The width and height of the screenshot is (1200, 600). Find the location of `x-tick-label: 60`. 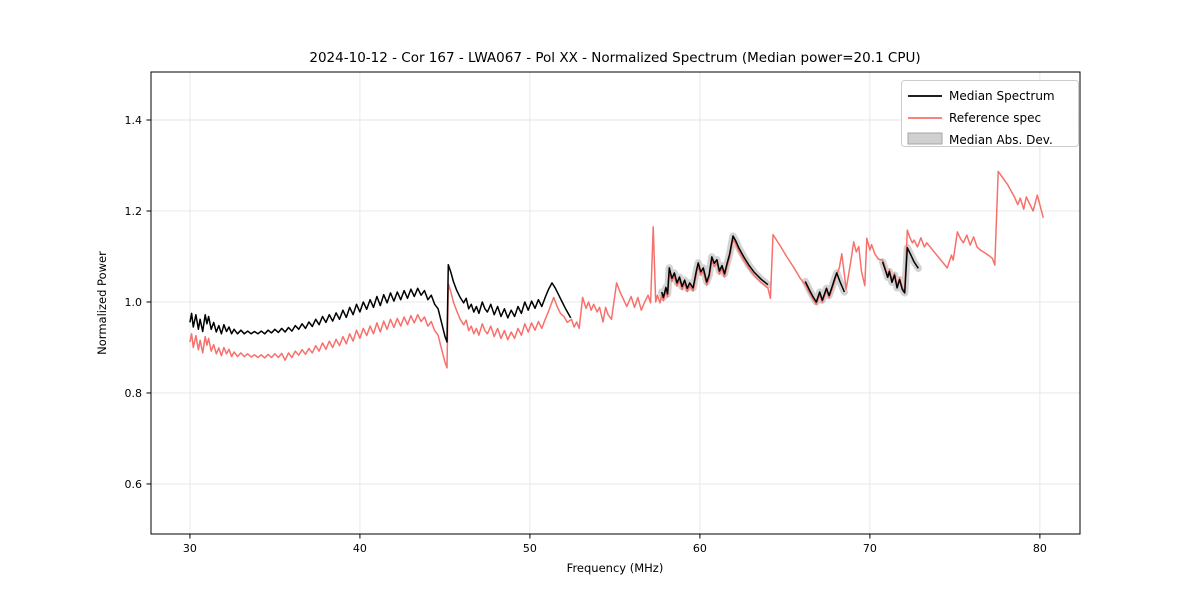

x-tick-label: 60 is located at coordinates (700, 548).